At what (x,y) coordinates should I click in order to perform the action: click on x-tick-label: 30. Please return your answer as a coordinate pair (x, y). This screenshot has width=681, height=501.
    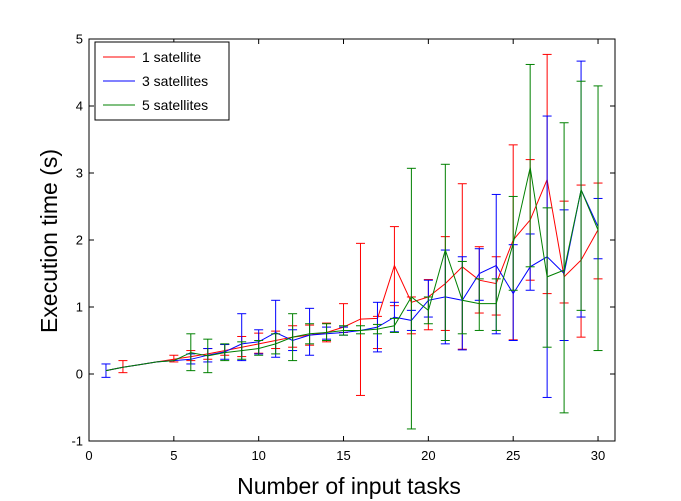
    Looking at the image, I should click on (598, 455).